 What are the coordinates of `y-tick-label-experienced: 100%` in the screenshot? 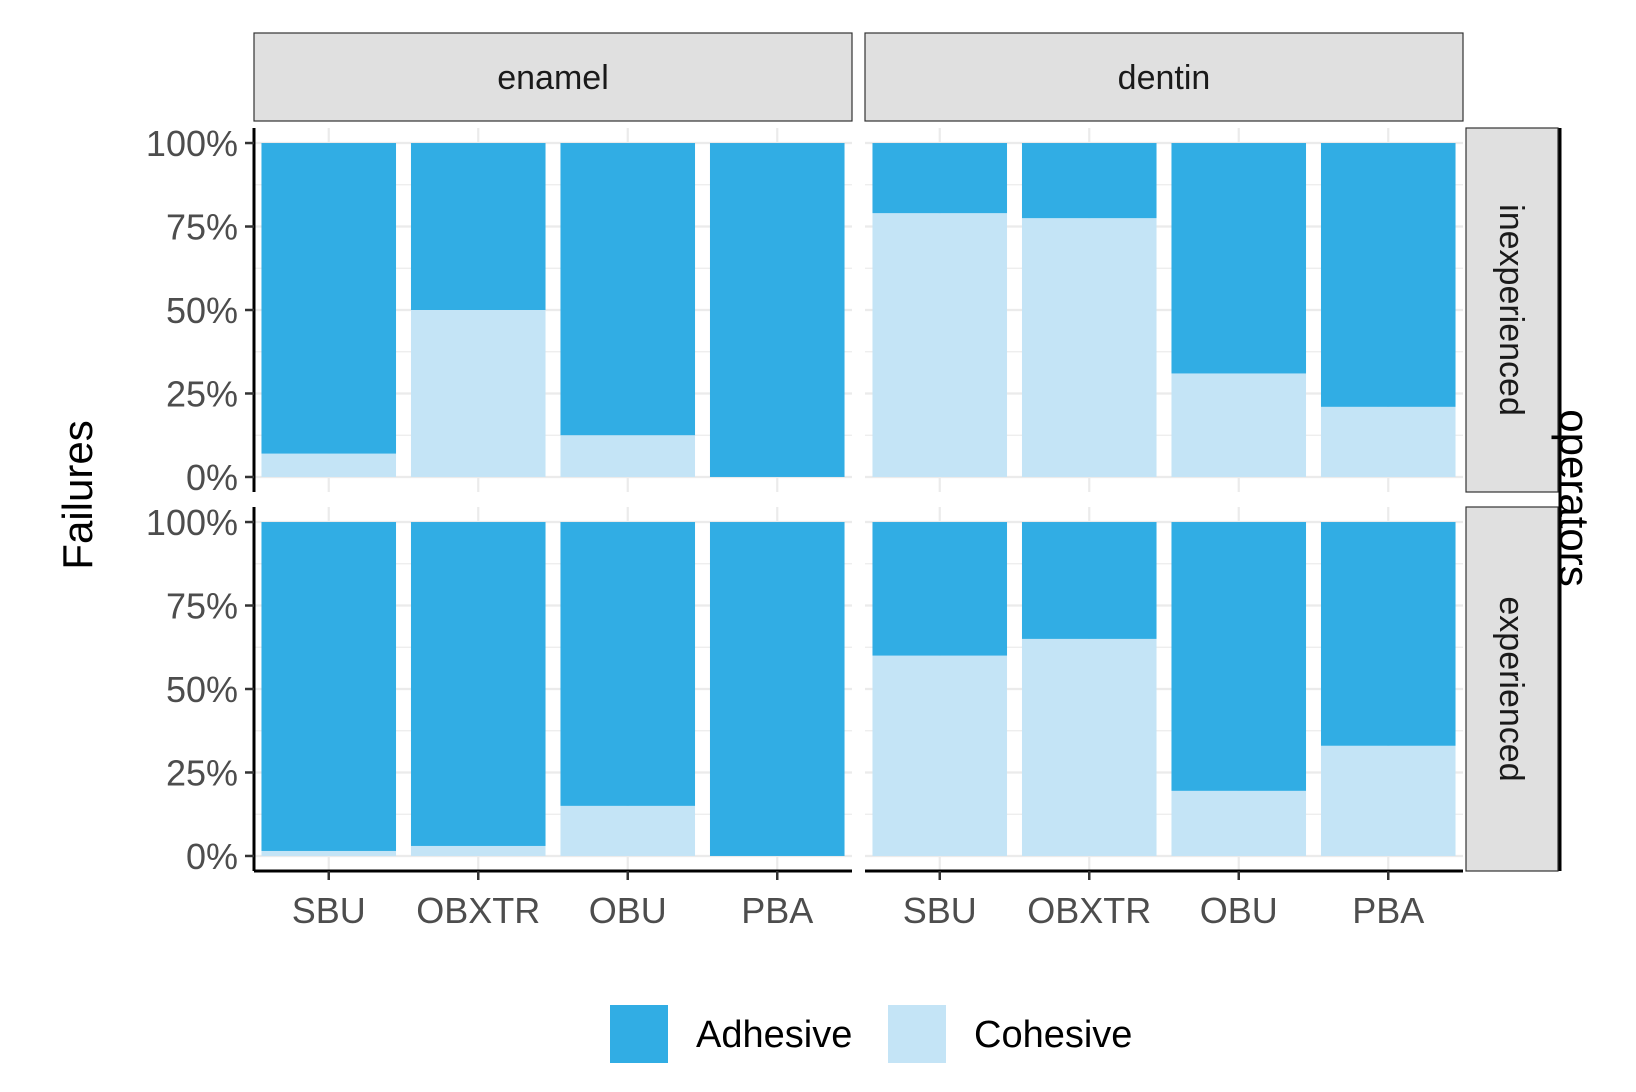 It's located at (192, 522).